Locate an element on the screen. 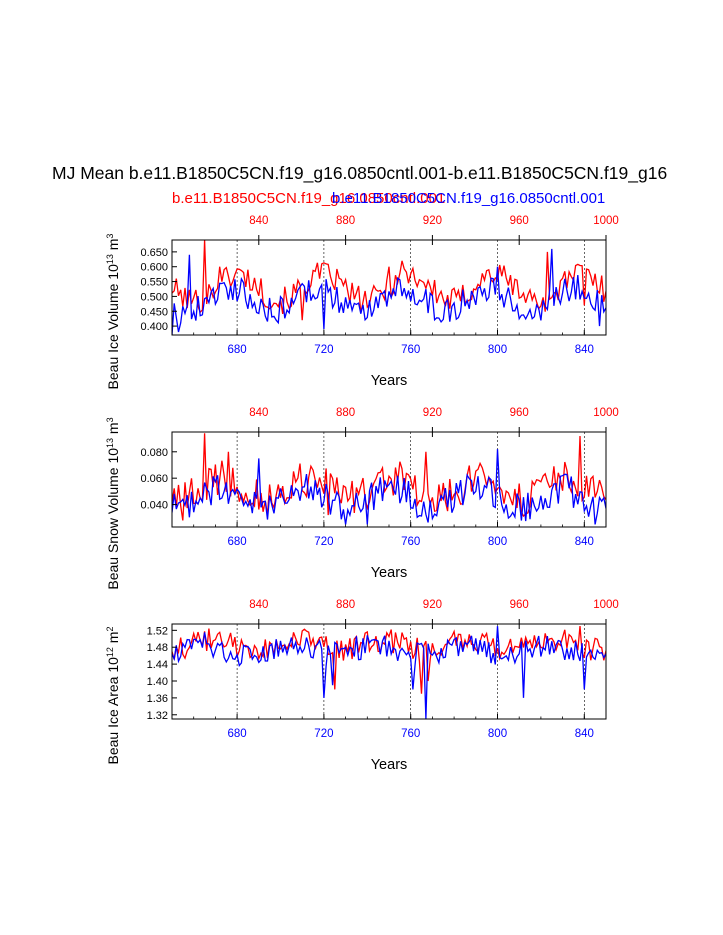  y-tick-label: 1.36 is located at coordinates (157, 699).